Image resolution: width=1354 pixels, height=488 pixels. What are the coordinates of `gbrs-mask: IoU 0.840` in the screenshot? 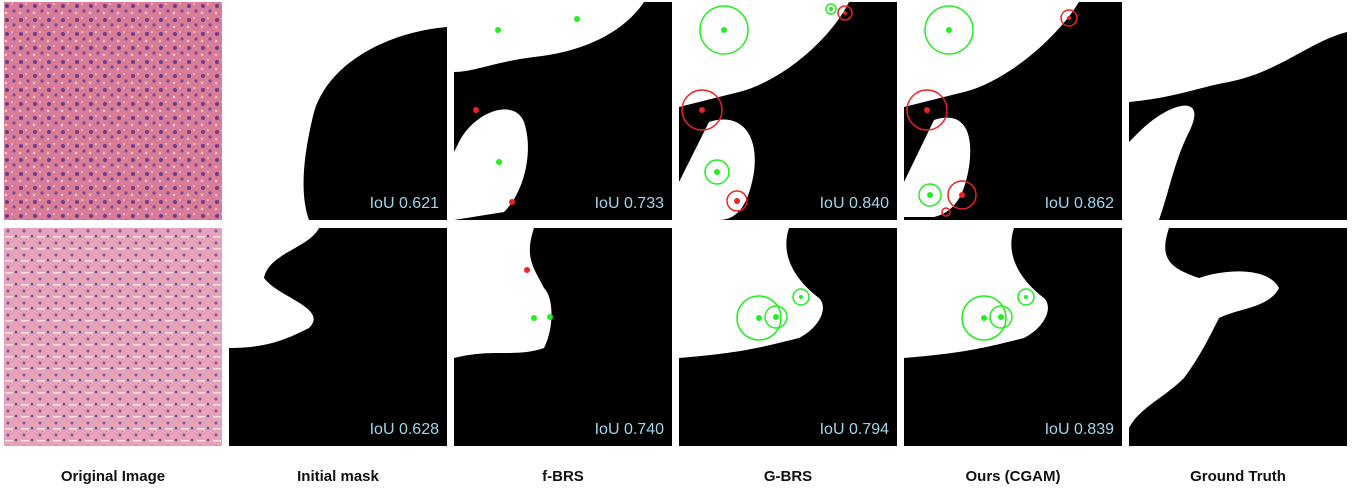 It's located at (788, 111).